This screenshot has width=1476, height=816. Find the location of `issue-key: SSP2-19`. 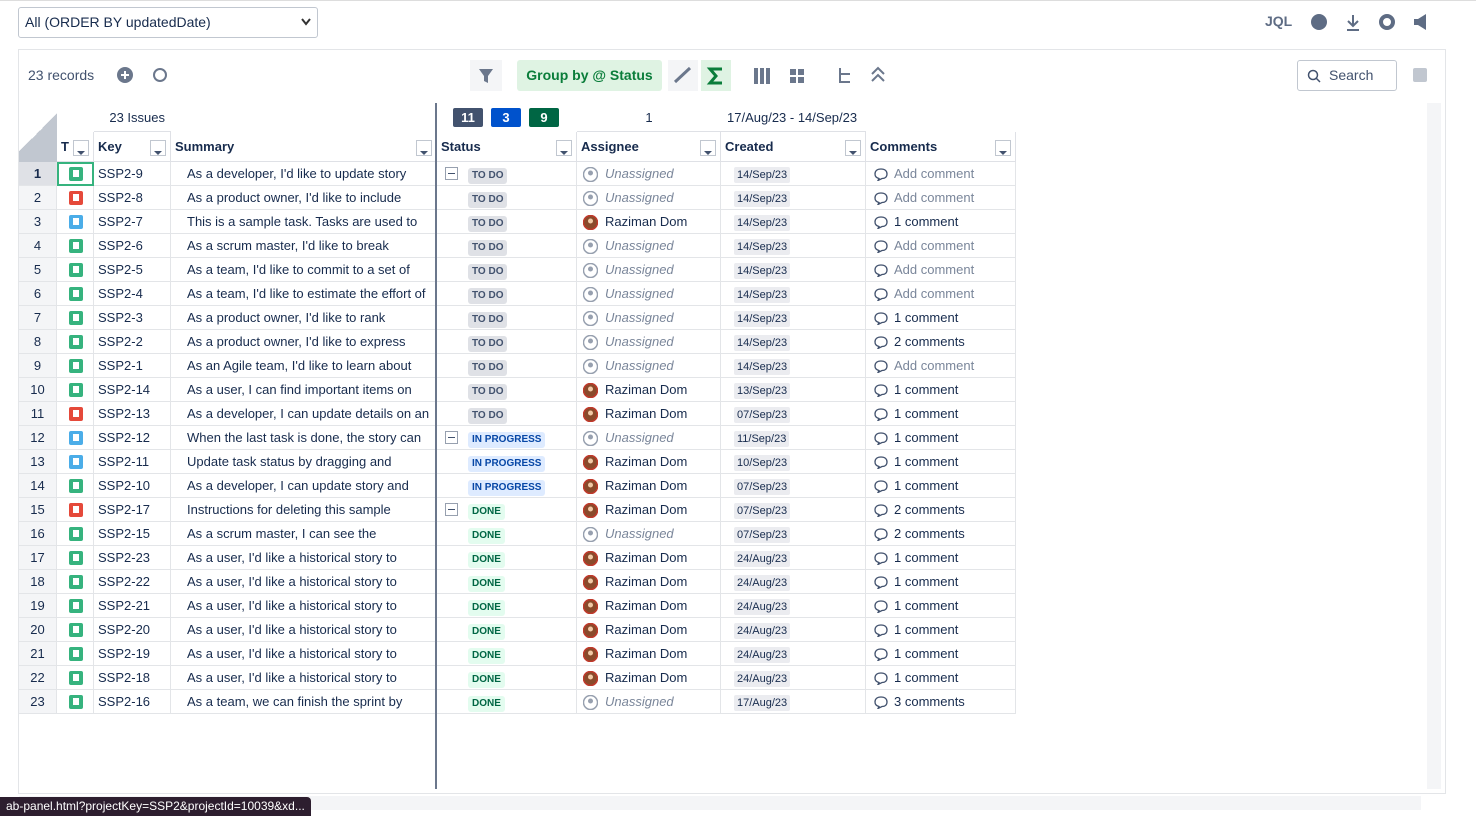

issue-key: SSP2-19 is located at coordinates (132, 654).